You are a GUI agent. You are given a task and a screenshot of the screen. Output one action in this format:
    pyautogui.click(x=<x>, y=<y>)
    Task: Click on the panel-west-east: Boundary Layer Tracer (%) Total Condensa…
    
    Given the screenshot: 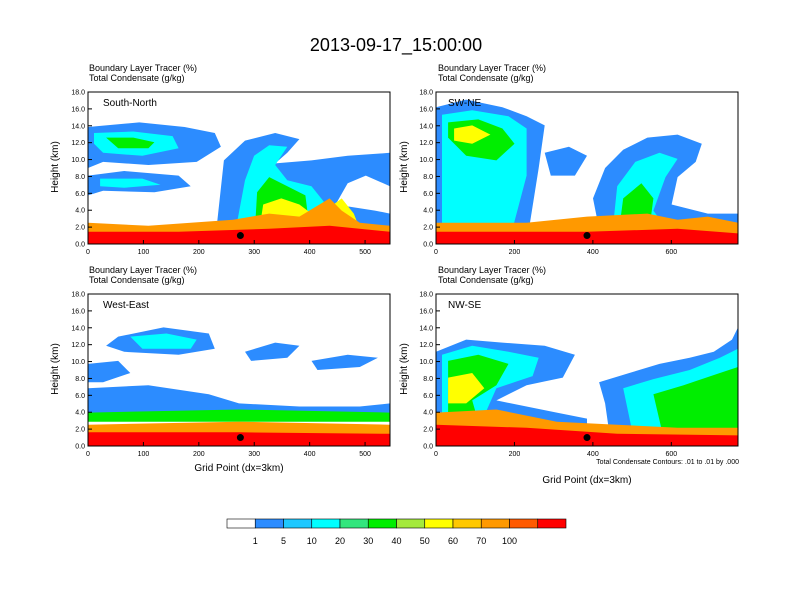 What is the action you would take?
    pyautogui.click(x=220, y=369)
    